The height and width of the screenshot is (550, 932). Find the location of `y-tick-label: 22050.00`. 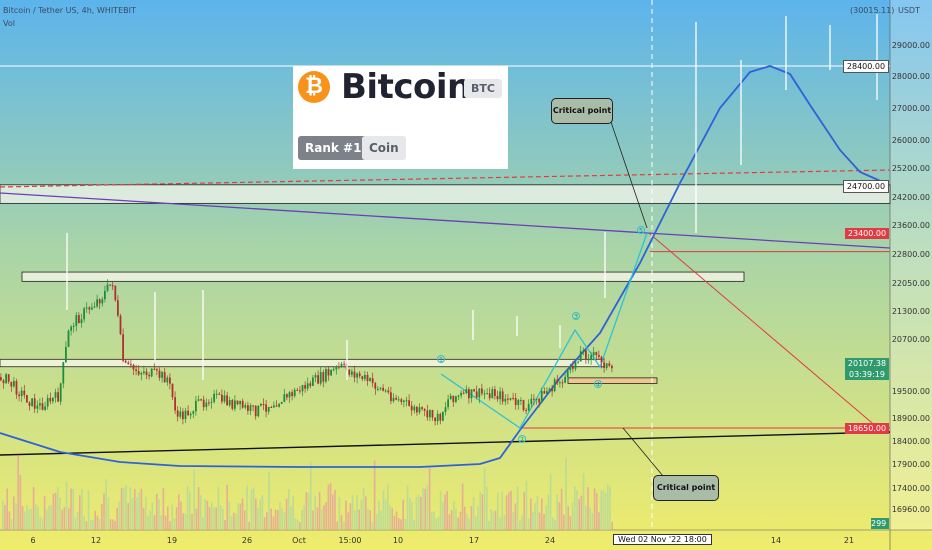

y-tick-label: 22050.00 is located at coordinates (910, 283).